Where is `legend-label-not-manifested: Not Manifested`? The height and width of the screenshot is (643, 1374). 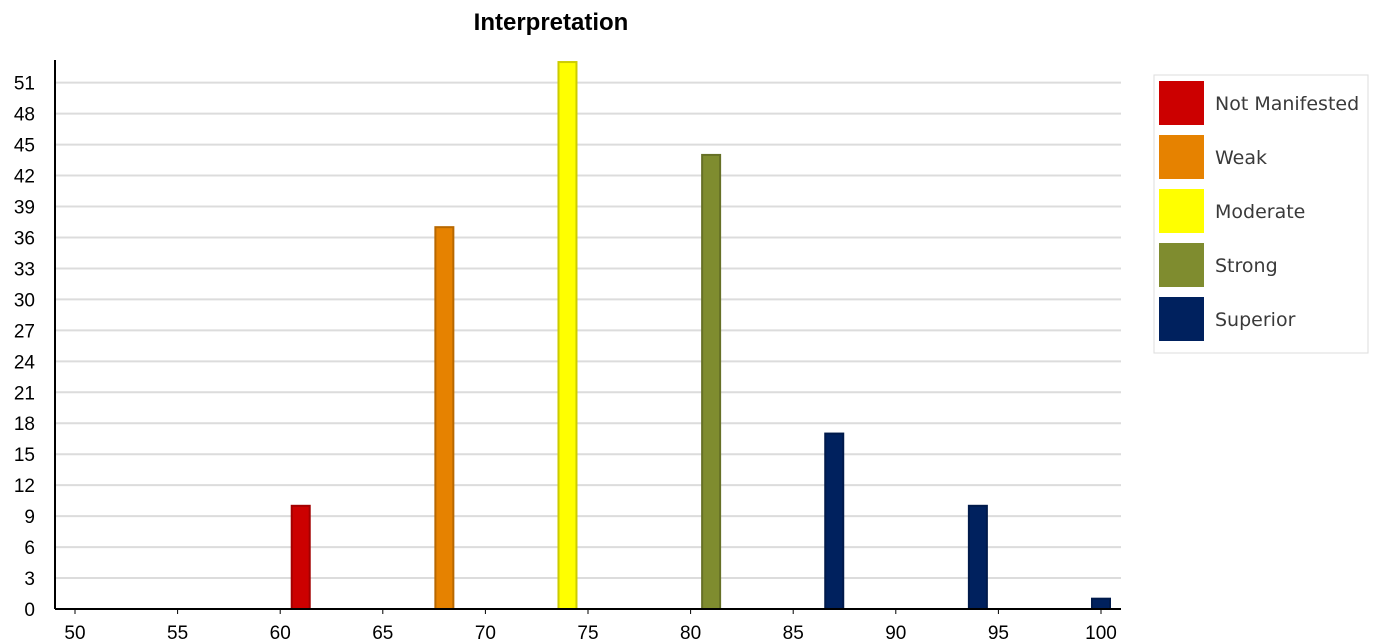
legend-label-not-manifested: Not Manifested is located at coordinates (1287, 104).